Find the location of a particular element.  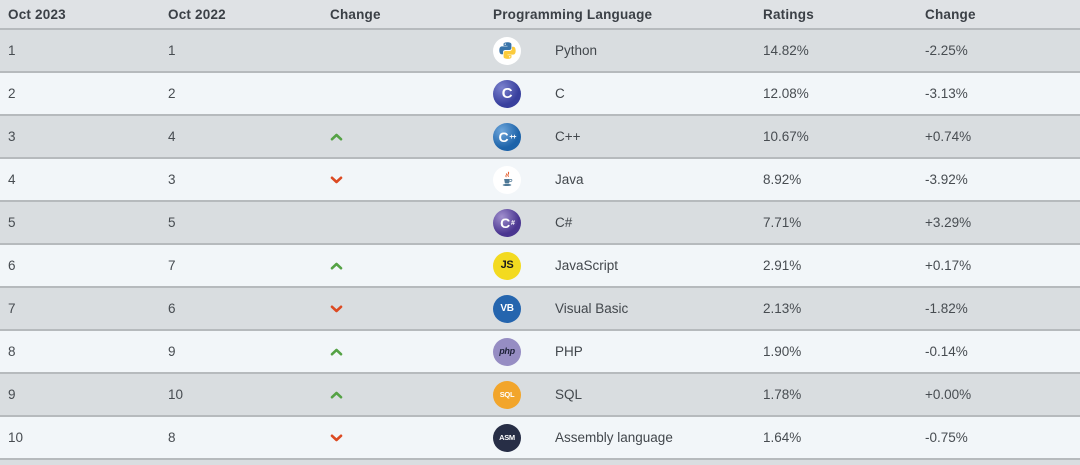

language-cell: C C is located at coordinates (618, 93).